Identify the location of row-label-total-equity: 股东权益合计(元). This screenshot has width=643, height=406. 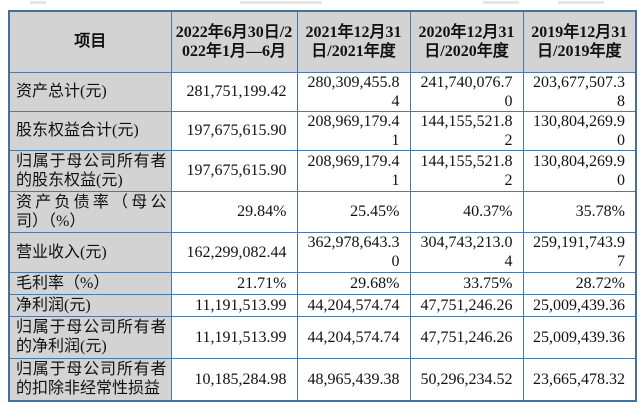
(90, 130).